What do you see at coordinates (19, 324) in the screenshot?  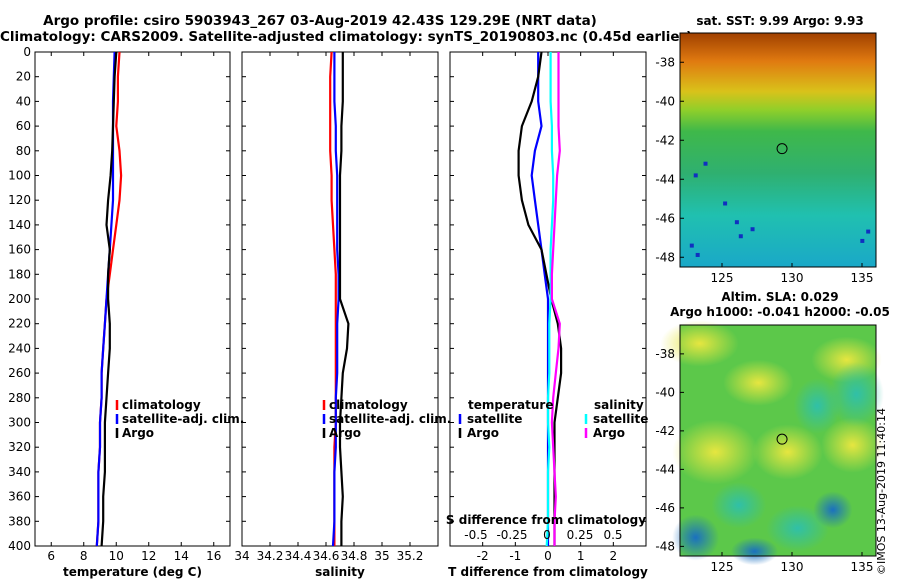 I see `depth-tick-label: 220` at bounding box center [19, 324].